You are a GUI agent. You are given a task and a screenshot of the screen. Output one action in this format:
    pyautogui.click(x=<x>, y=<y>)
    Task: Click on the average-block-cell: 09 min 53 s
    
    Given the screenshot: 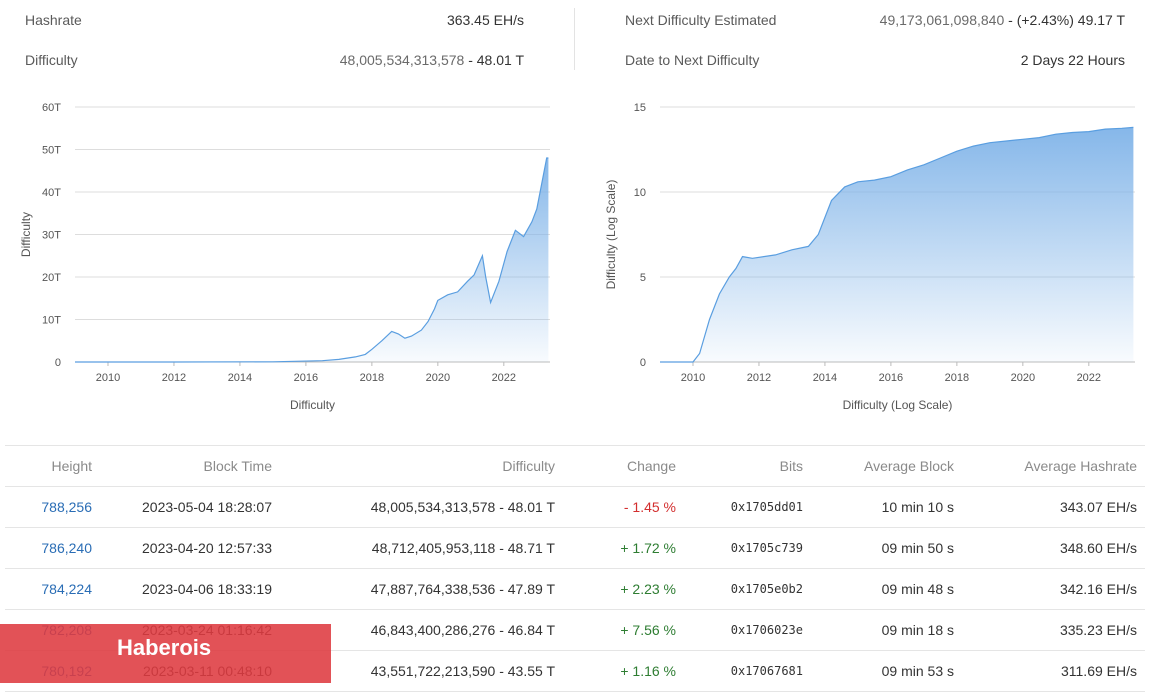 What is the action you would take?
    pyautogui.click(x=917, y=671)
    